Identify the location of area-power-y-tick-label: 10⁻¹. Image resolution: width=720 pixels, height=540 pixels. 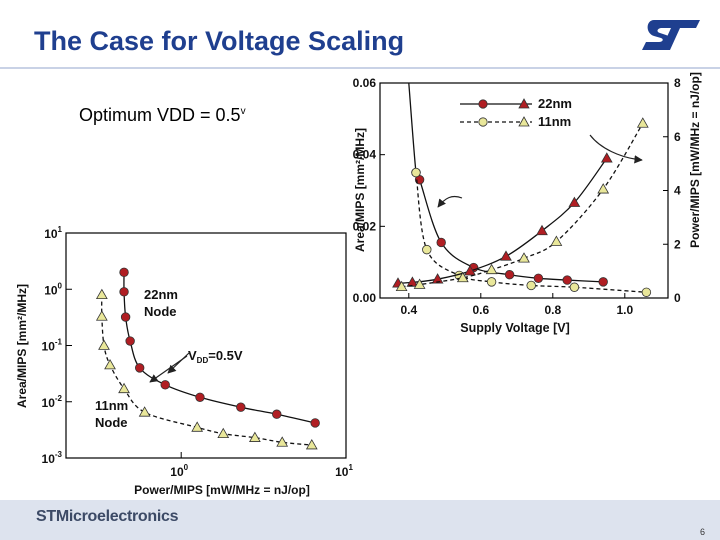
(52, 346).